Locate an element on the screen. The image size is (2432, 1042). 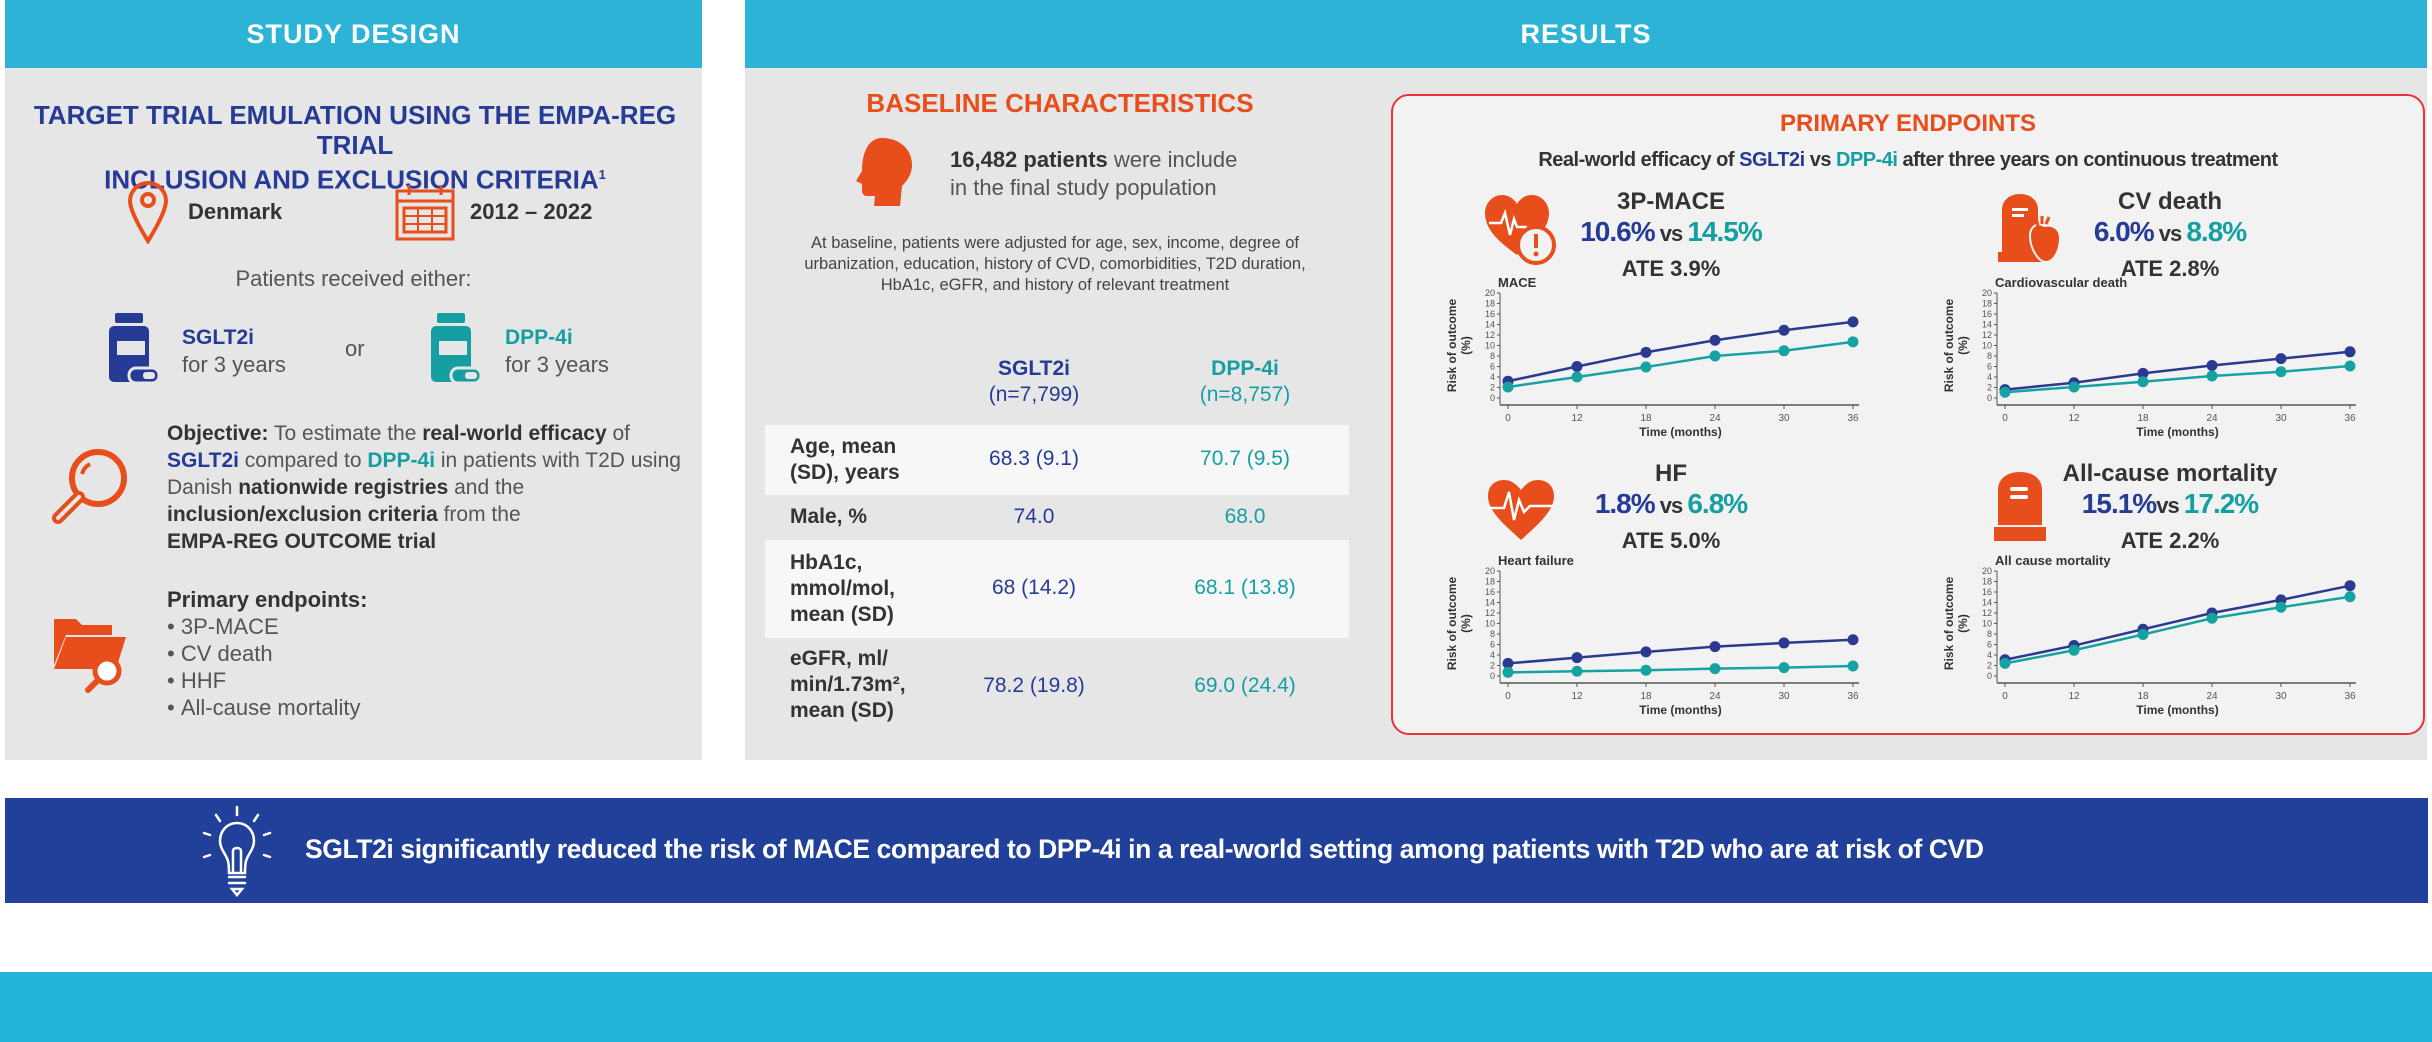
sglt2i-arm: SGLT2i for 3 years is located at coordinates (234, 351).